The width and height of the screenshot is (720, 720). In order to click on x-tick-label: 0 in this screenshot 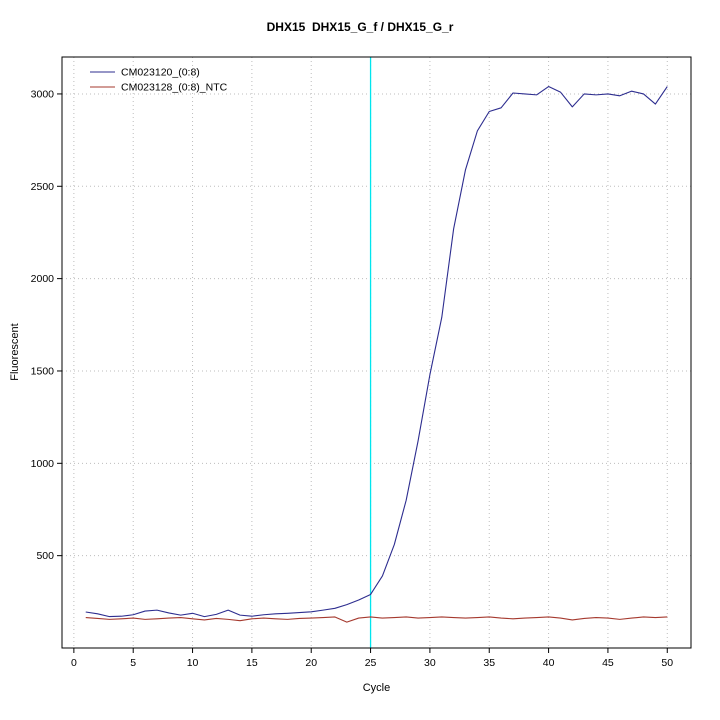, I will do `click(74, 663)`.